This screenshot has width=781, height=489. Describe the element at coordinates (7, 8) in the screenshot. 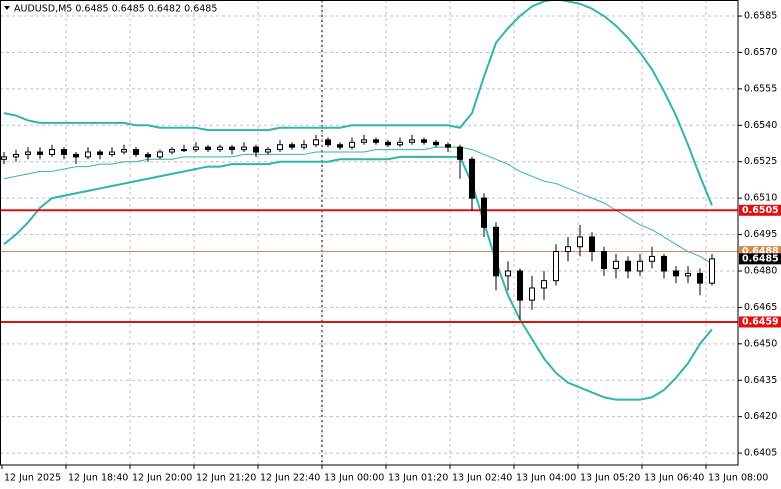

I see `menu-triangle` at that location.